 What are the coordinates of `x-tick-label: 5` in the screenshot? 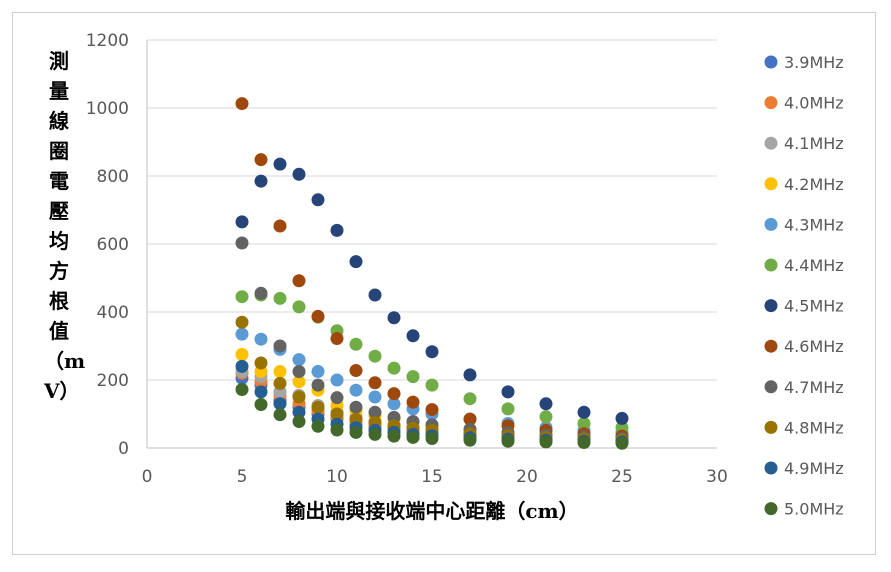 It's located at (242, 477).